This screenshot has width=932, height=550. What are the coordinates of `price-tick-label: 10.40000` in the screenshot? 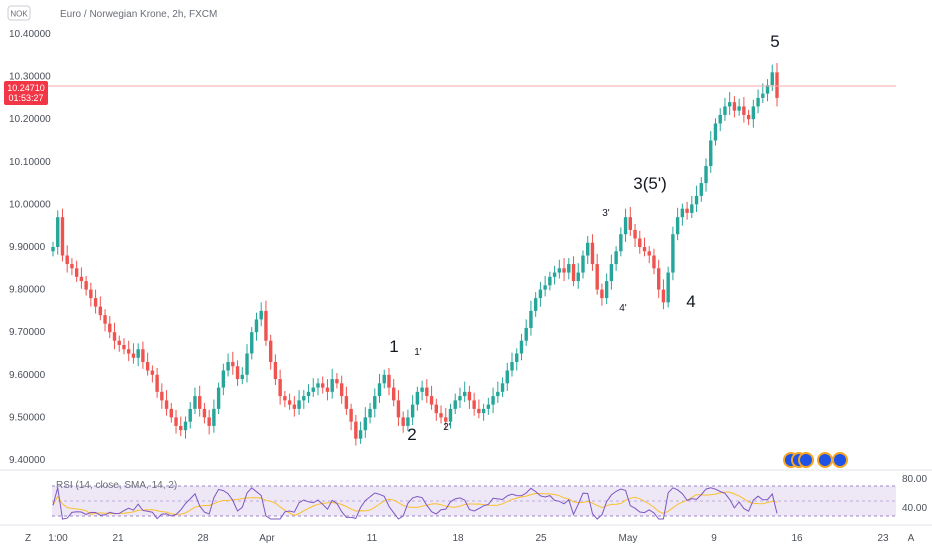 It's located at (30, 34).